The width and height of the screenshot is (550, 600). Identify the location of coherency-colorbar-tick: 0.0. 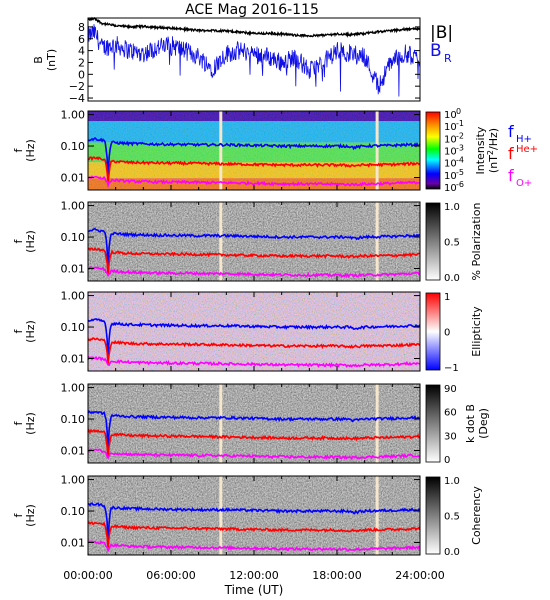
(452, 552).